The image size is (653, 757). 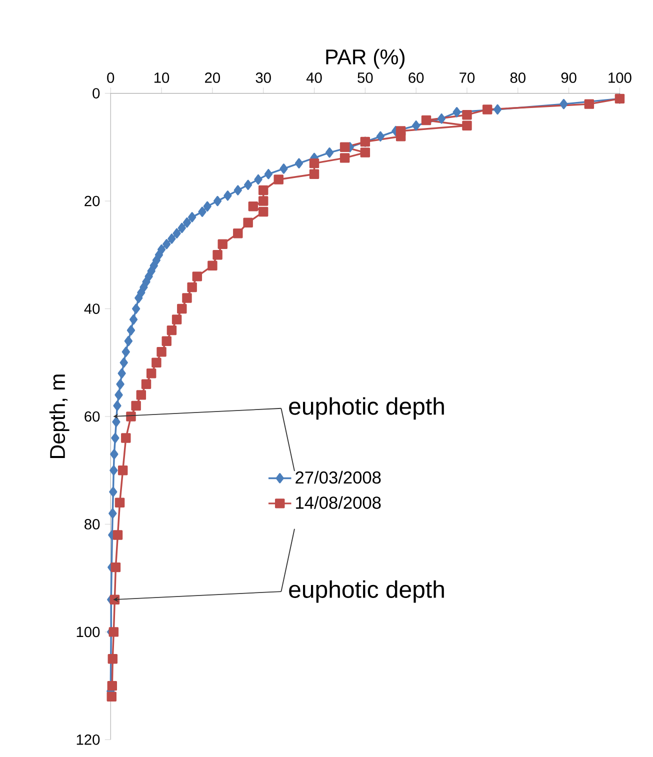 I want to click on x-tick-label: 90, so click(x=568, y=77).